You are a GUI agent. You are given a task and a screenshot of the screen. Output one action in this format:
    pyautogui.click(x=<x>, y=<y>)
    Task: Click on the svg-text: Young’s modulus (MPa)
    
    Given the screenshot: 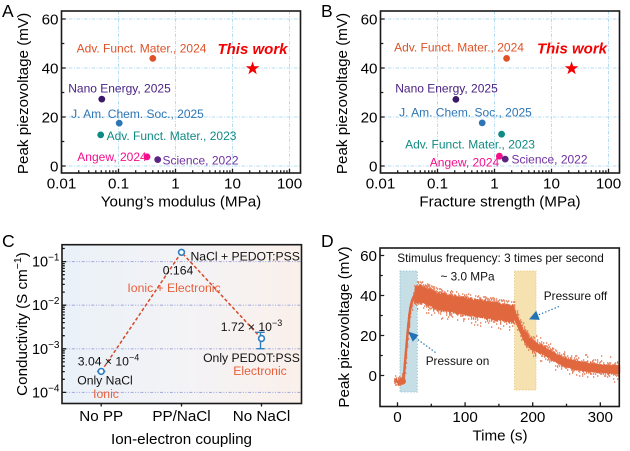 What is the action you would take?
    pyautogui.click(x=181, y=202)
    